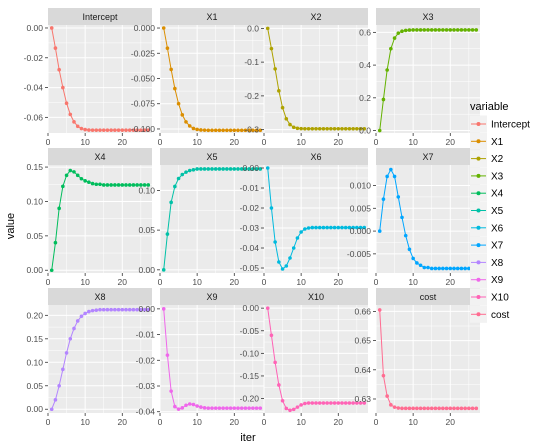 This screenshot has height=448, width=540. Describe the element at coordinates (361, 208) in the screenshot. I see `y-tick-label: 0.005` at that location.